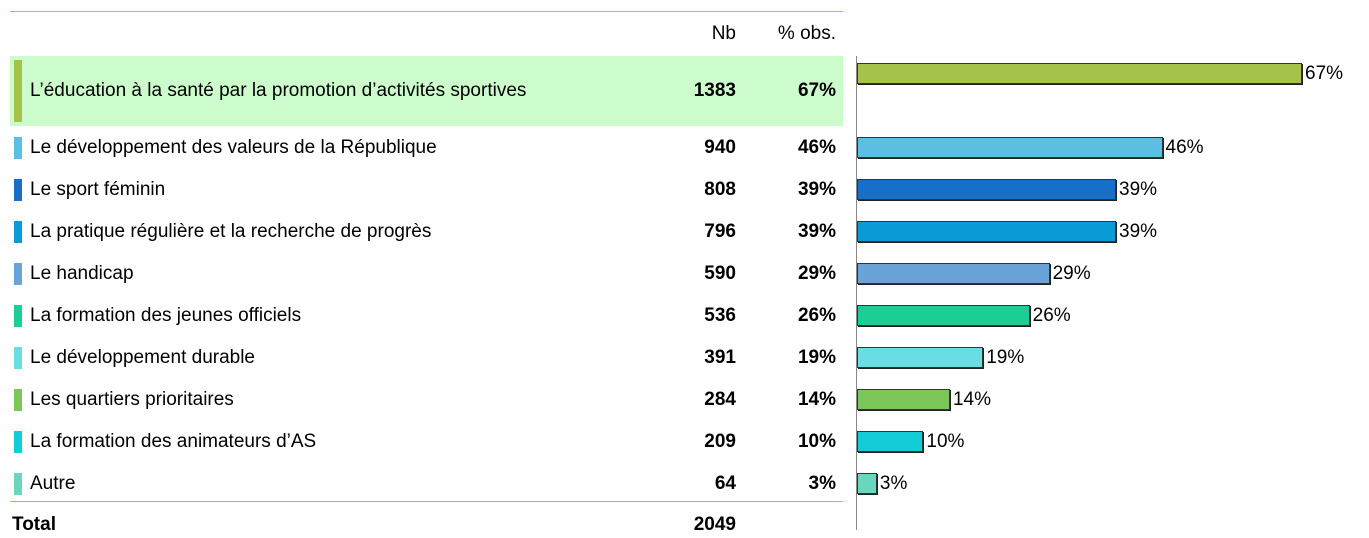 This screenshot has height=538, width=1369. I want to click on row-label: Autre, so click(53, 483).